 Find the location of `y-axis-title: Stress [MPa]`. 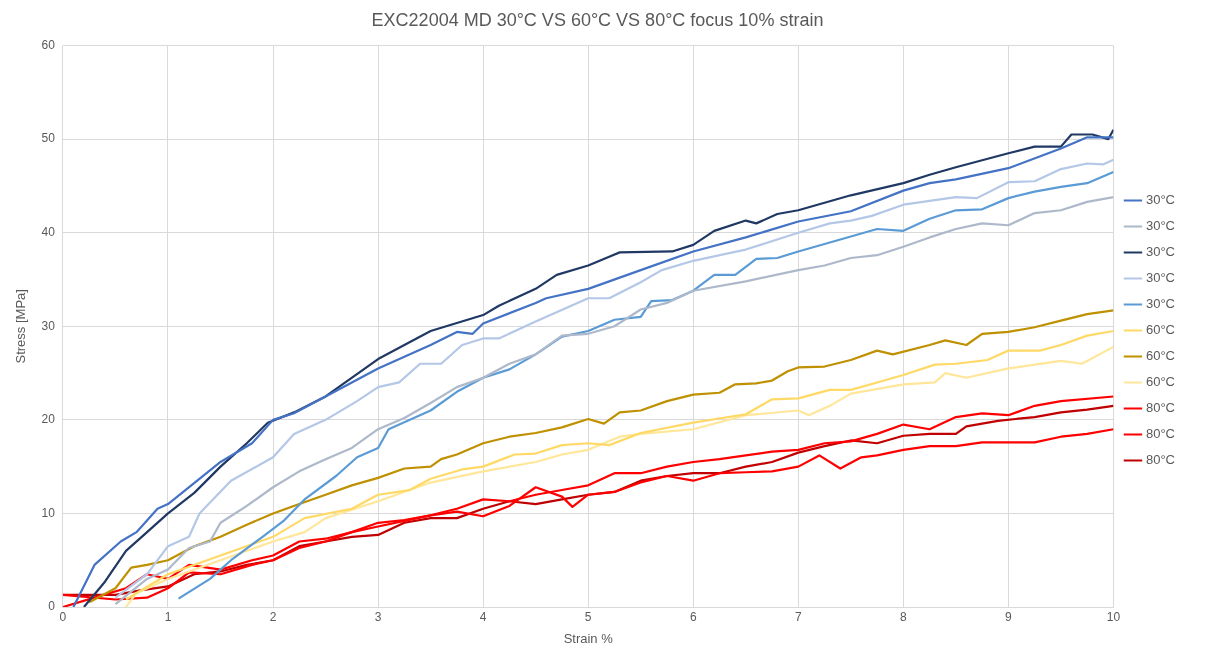

y-axis-title: Stress [MPa] is located at coordinates (21, 326).